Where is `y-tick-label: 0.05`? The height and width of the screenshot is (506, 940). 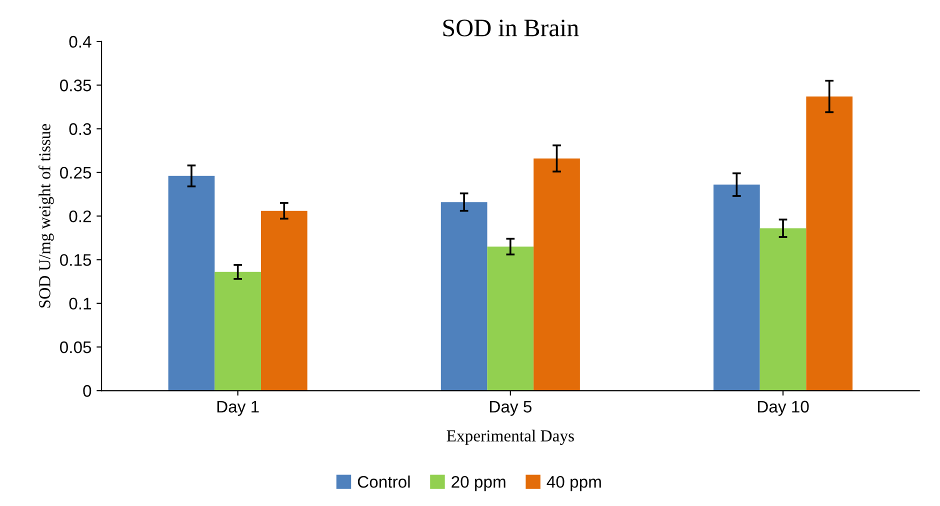 y-tick-label: 0.05 is located at coordinates (76, 347).